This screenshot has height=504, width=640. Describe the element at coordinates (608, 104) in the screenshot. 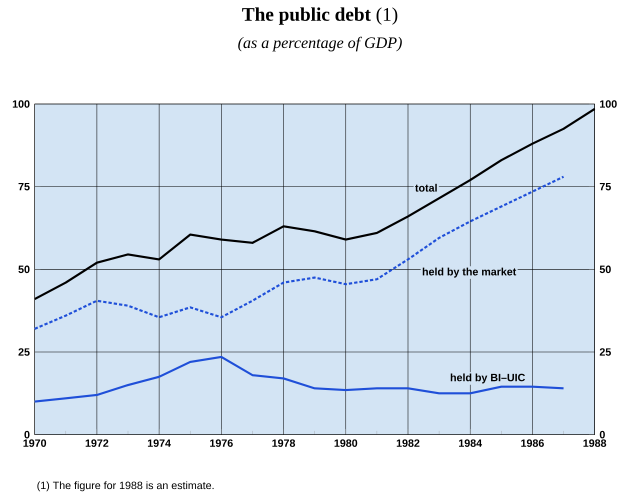

I see `y2-tick-label: 100` at that location.